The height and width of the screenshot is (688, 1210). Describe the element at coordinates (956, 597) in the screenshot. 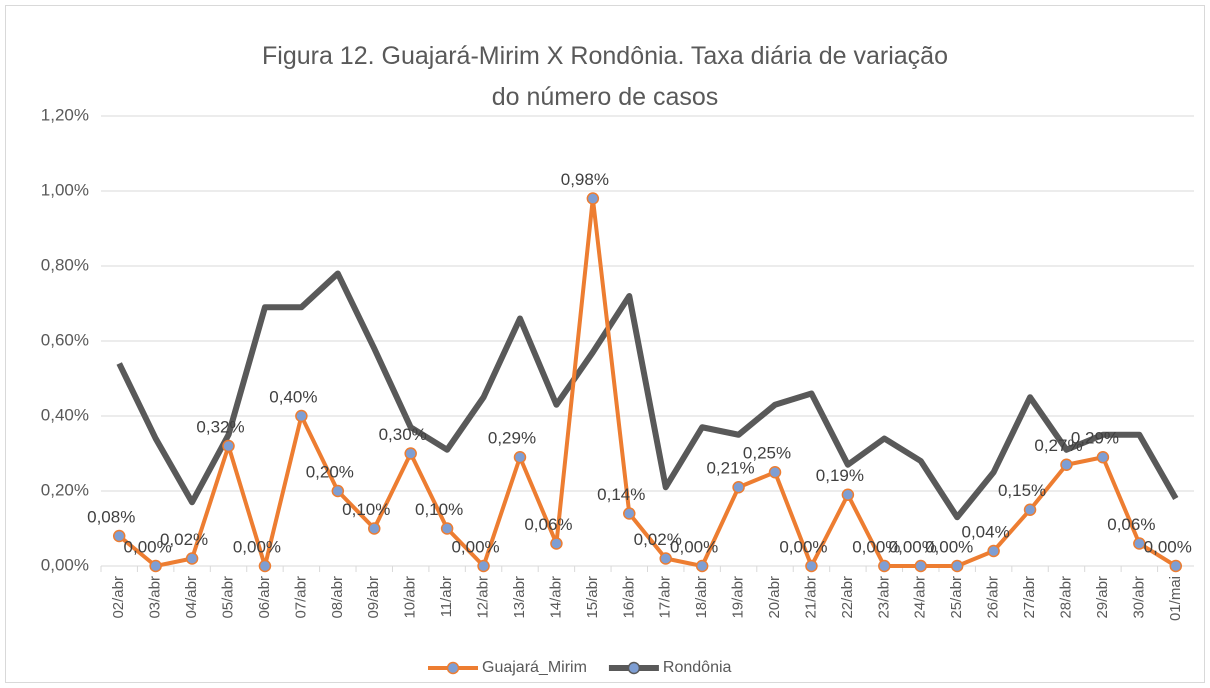

I see `x-tick-label: 25/abr` at that location.